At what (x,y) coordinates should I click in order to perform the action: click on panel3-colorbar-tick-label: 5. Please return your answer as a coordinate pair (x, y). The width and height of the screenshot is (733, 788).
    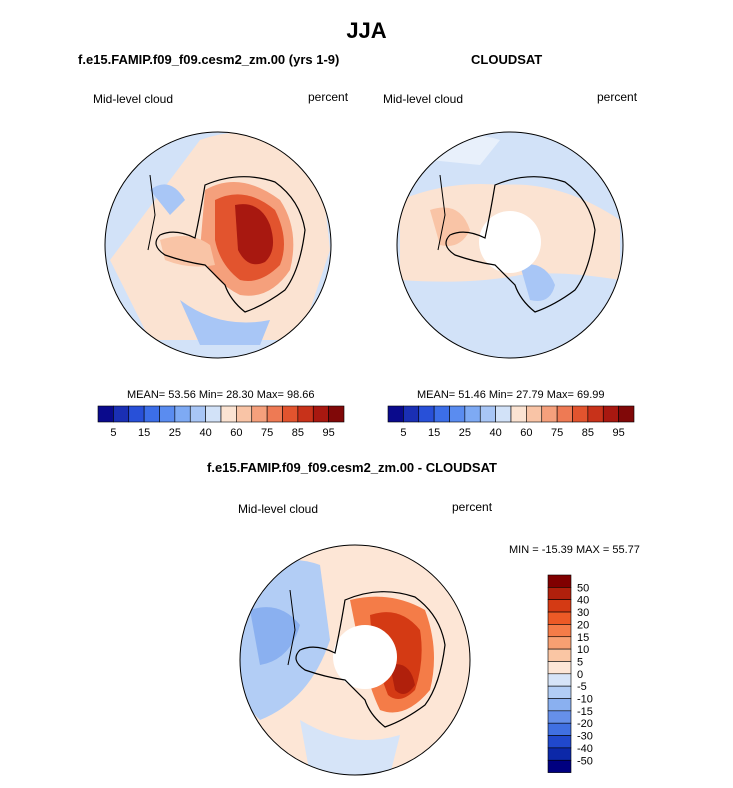
    Looking at the image, I should click on (580, 662).